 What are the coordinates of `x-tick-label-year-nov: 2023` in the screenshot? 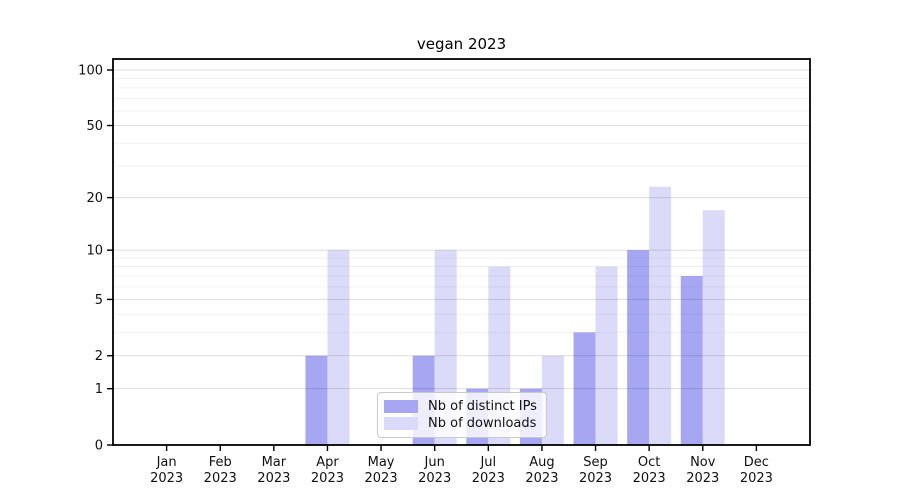 It's located at (702, 478).